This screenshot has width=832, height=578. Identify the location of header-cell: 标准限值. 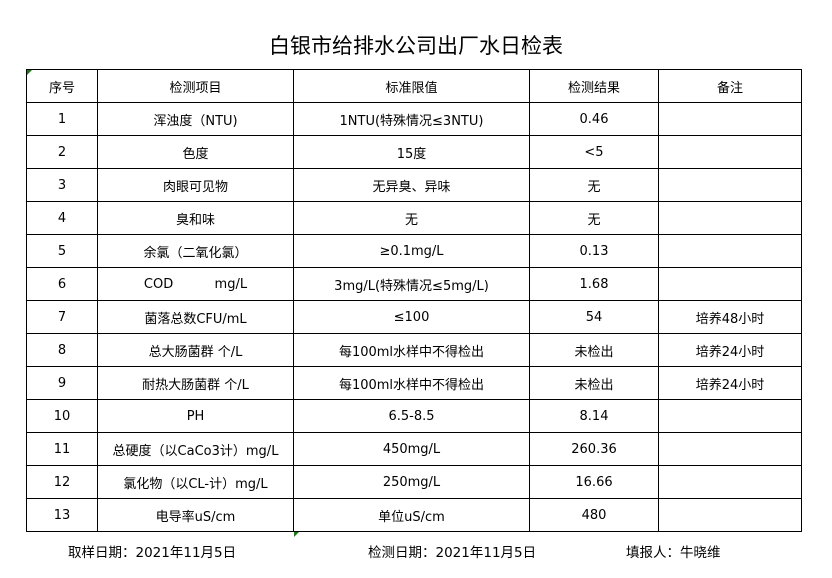
(411, 86).